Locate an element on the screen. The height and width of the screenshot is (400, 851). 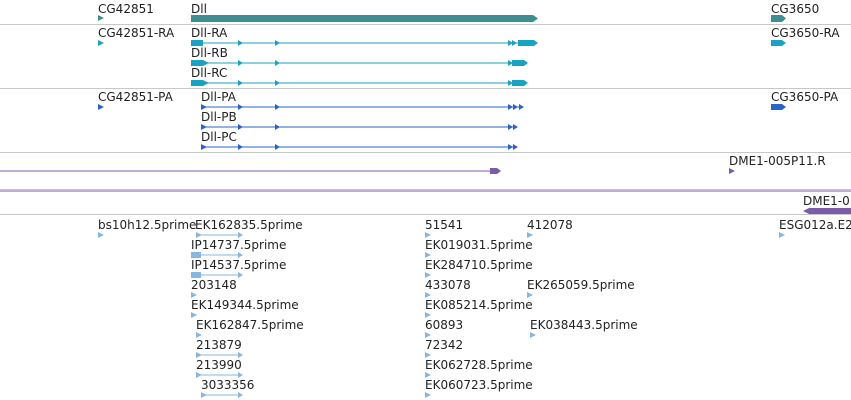
gene-feature-cg42851: CG42851 is located at coordinates (126, 11).